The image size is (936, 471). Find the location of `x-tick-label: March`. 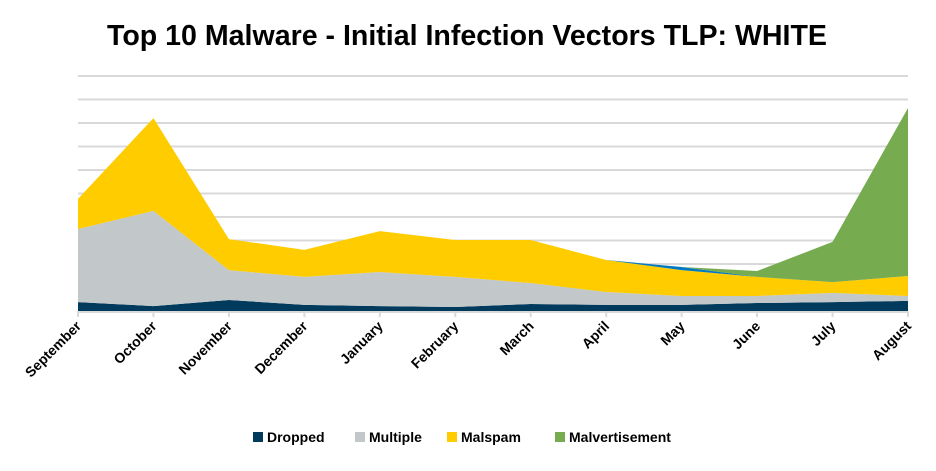

x-tick-label: March is located at coordinates (516, 338).